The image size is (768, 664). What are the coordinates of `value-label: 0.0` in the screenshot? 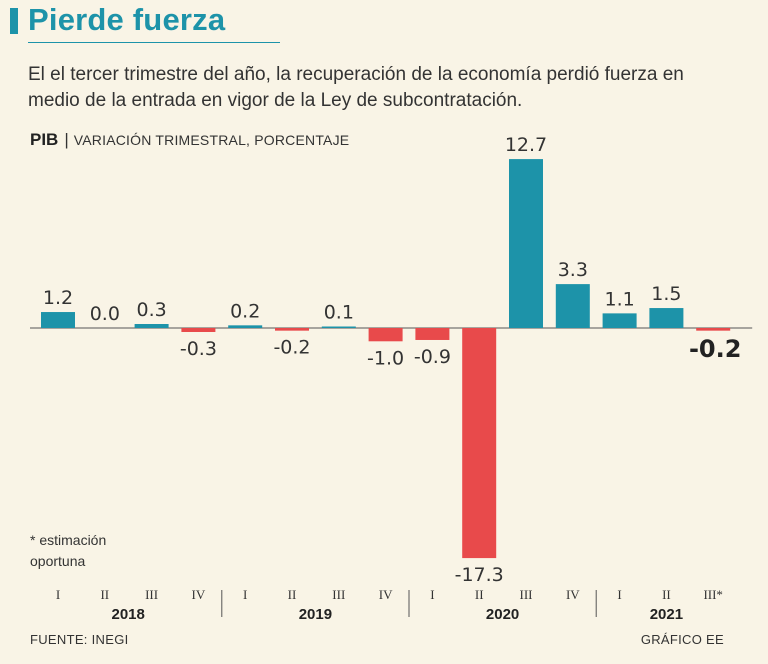 It's located at (105, 314).